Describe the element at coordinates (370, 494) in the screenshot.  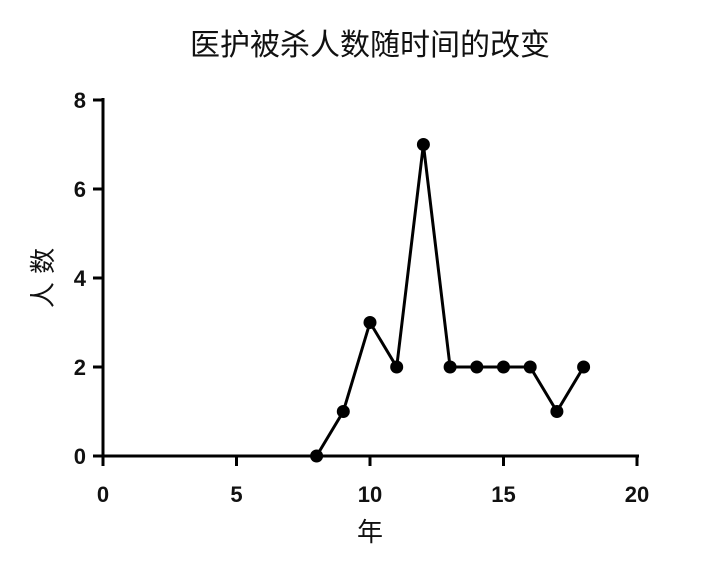
I see `x-tick-label: 10` at that location.